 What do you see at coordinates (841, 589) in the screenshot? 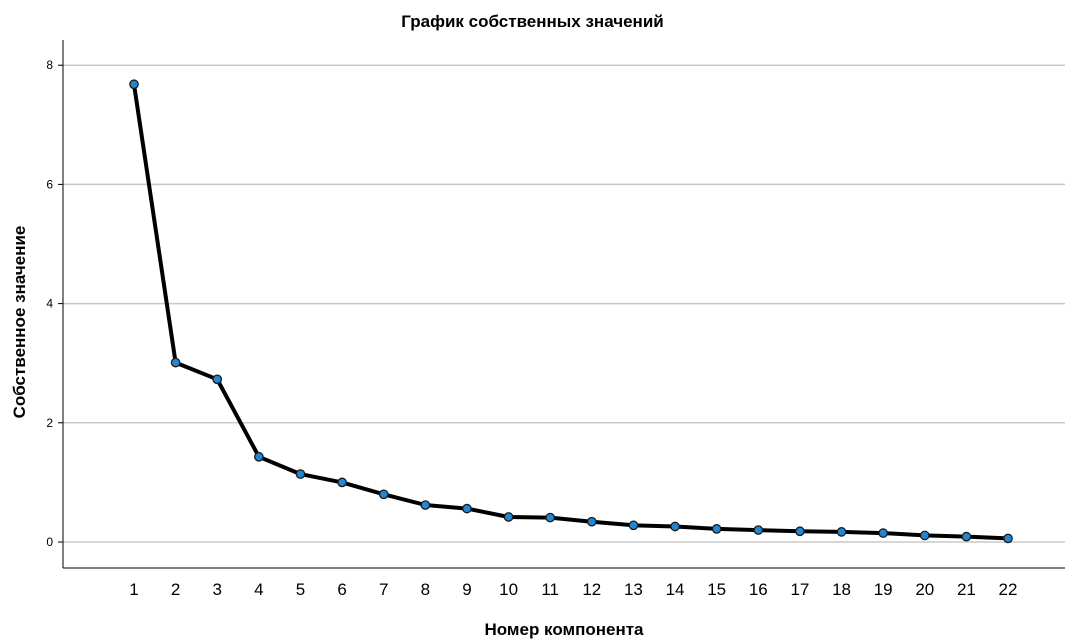
I see `x-tick-label: 18` at bounding box center [841, 589].